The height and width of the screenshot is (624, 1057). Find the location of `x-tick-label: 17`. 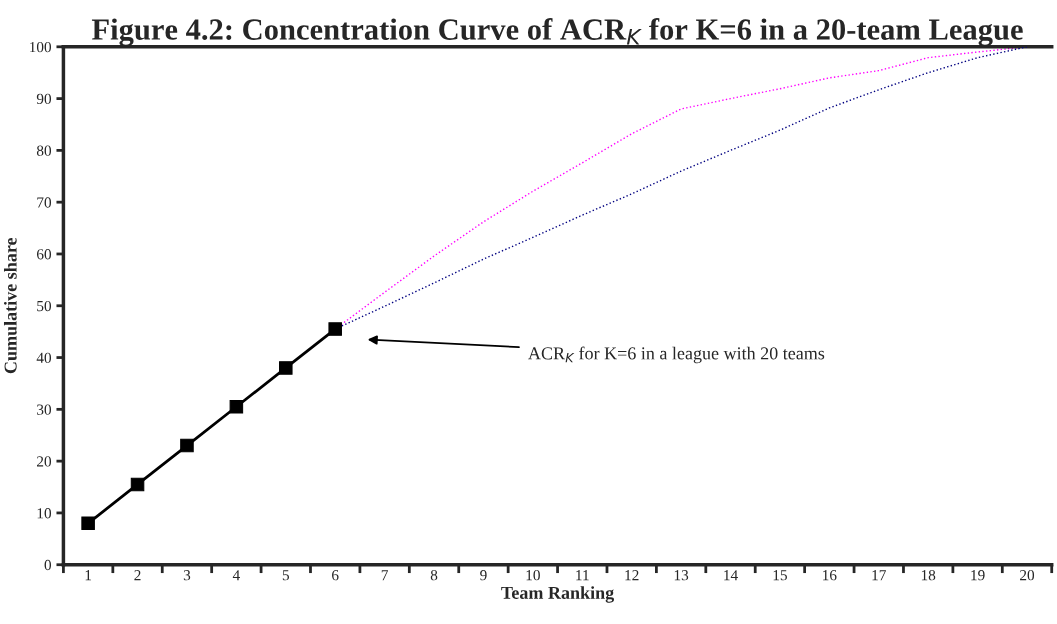

x-tick-label: 17 is located at coordinates (879, 575).